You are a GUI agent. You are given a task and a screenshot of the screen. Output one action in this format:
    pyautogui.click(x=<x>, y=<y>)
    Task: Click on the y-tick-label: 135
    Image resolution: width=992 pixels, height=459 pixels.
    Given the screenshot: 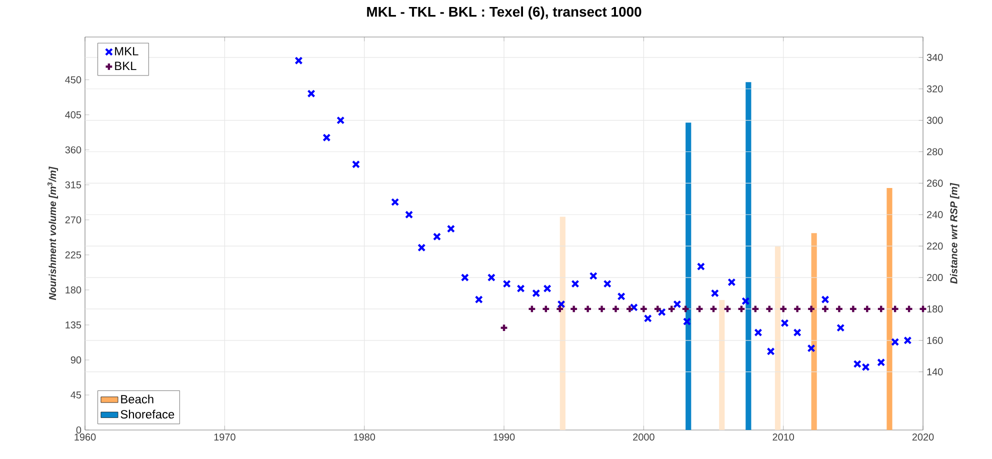 What is the action you would take?
    pyautogui.click(x=74, y=324)
    